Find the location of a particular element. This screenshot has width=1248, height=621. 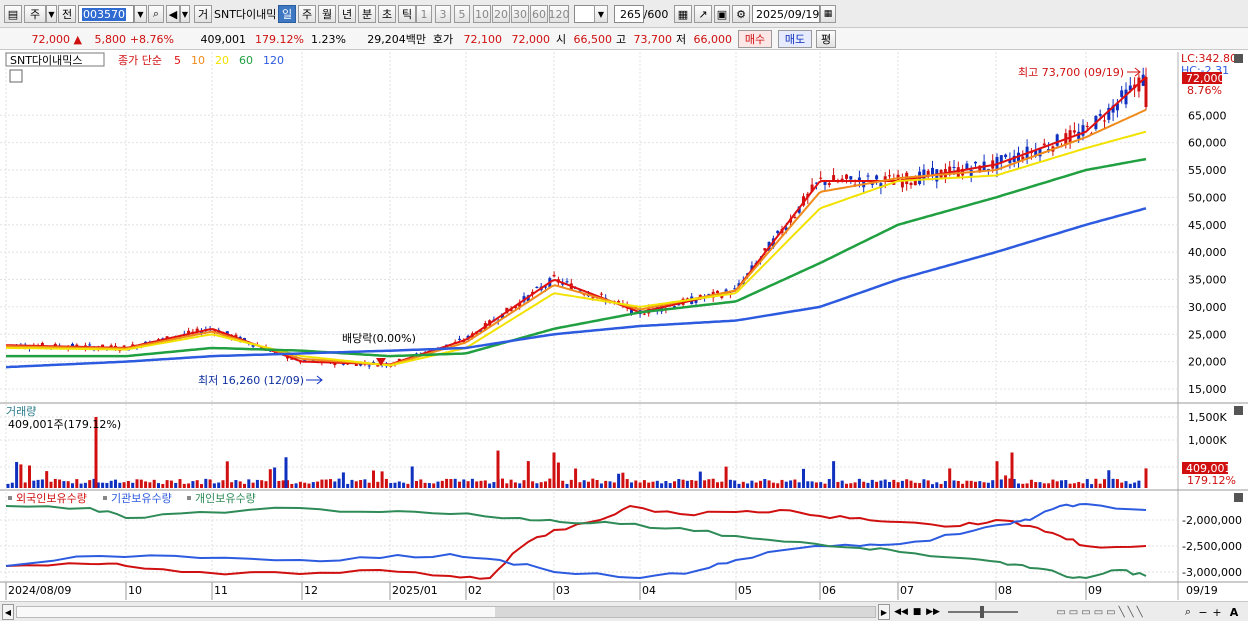

date-input: 2025/09/19 is located at coordinates (786, 14).